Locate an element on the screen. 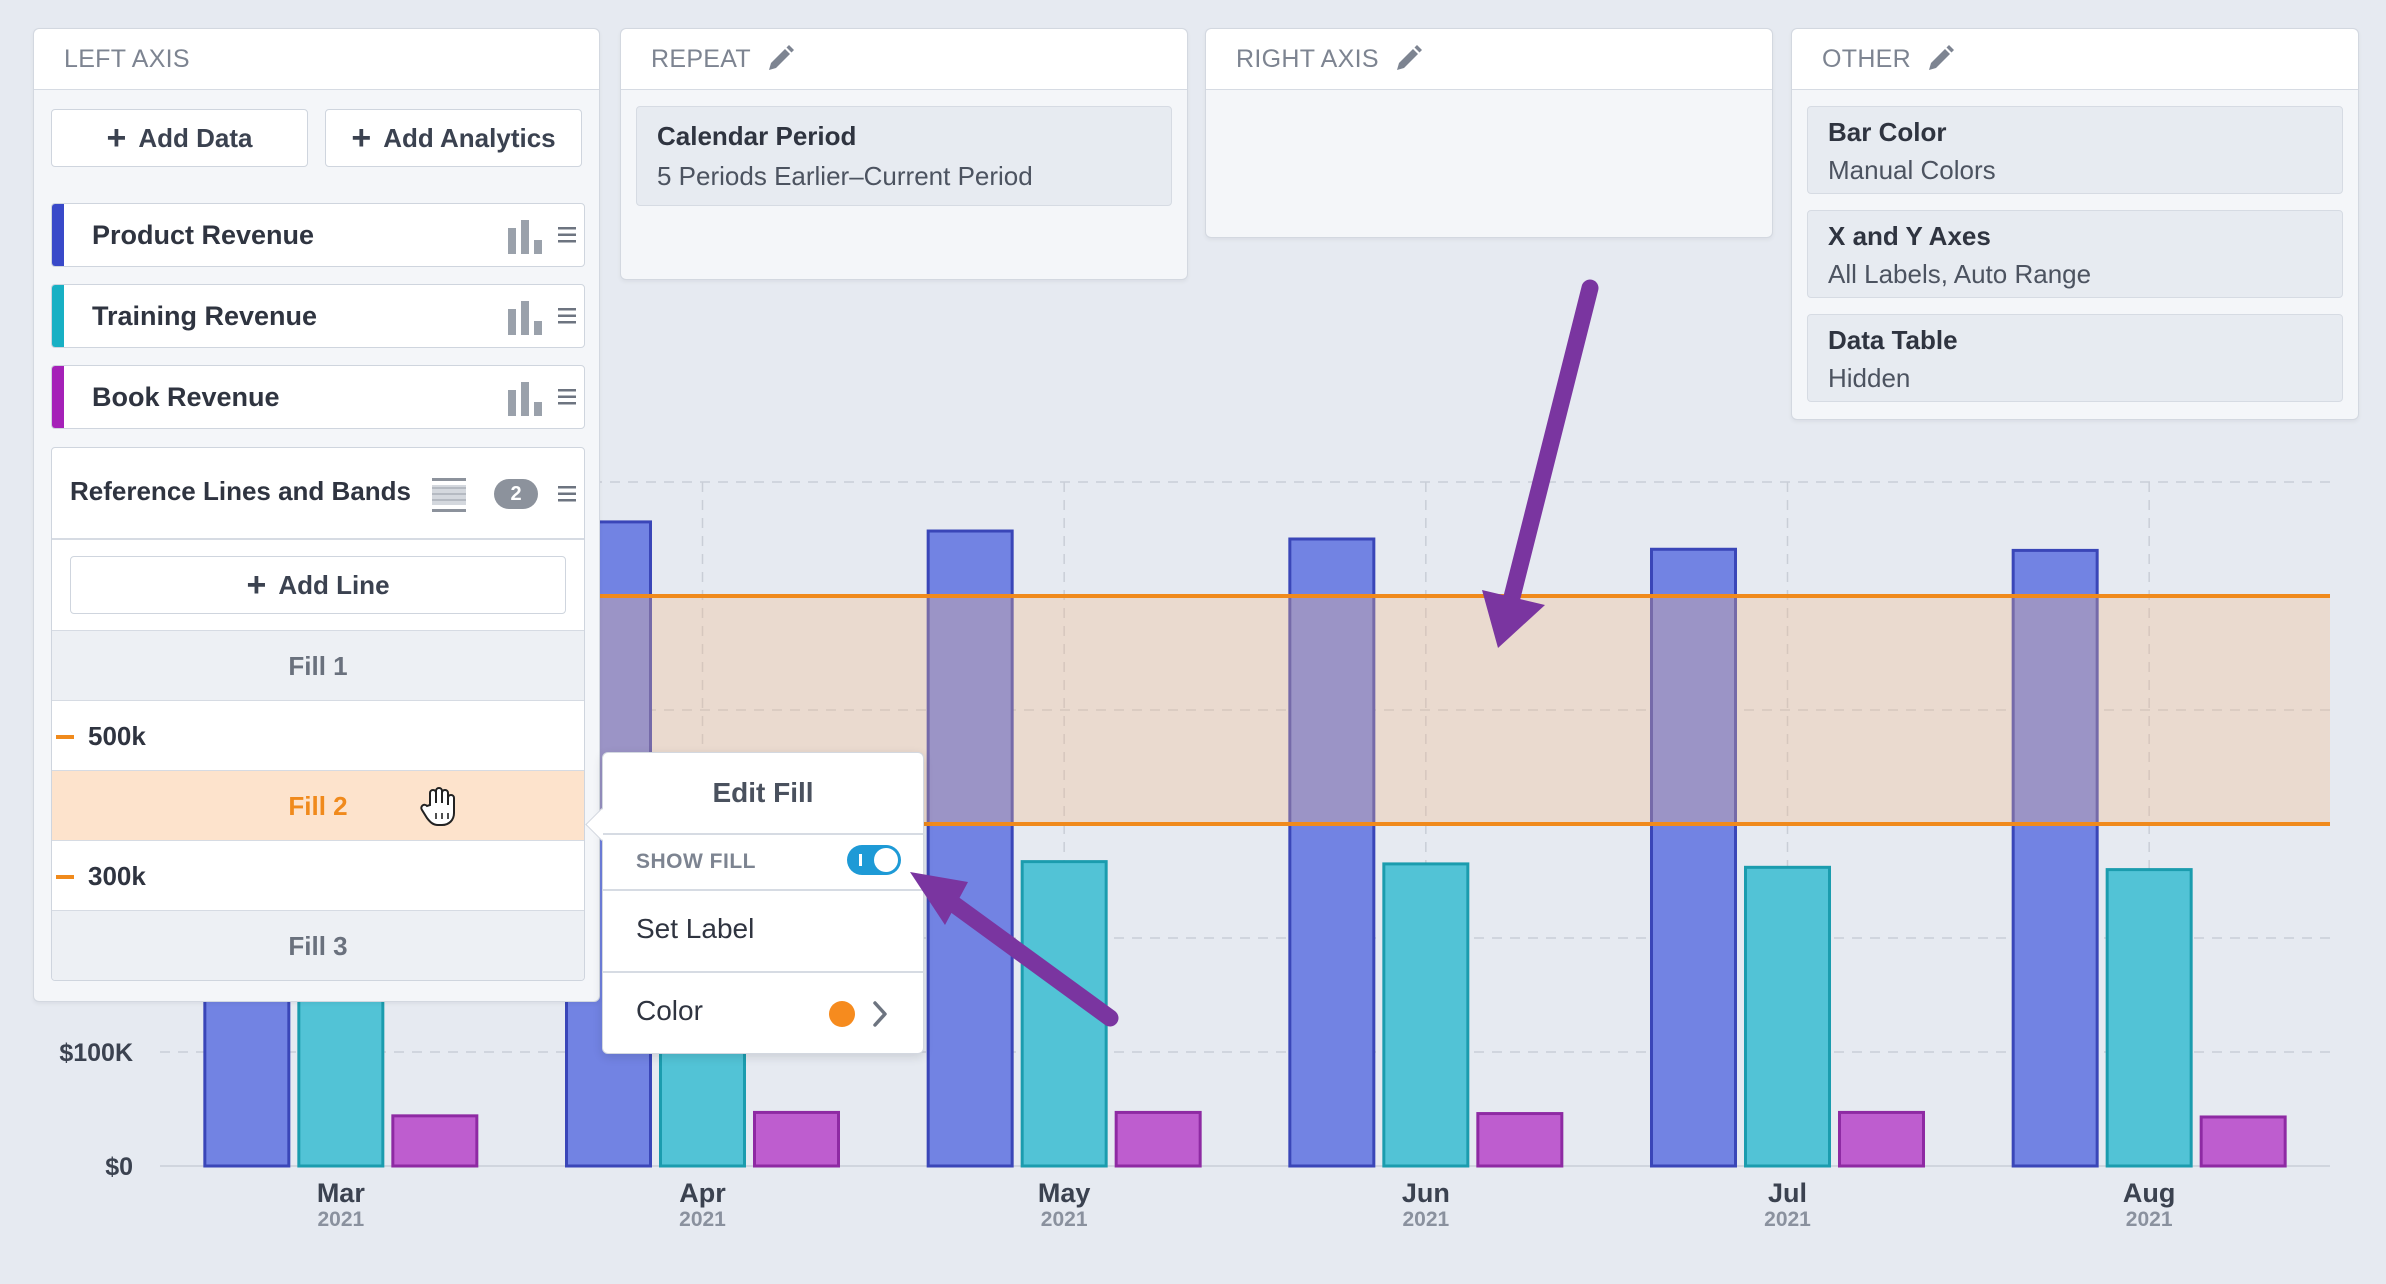 The width and height of the screenshot is (2386, 1284). toggle-on-mark is located at coordinates (860, 860).